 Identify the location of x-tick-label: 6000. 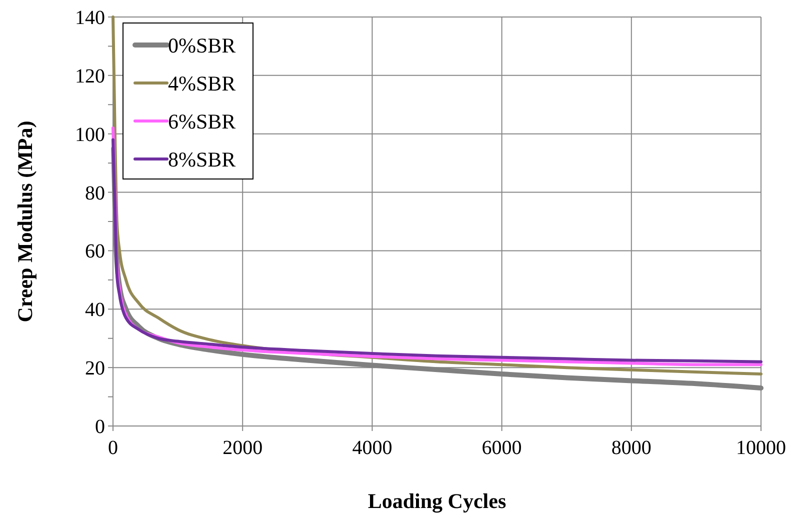
(502, 448).